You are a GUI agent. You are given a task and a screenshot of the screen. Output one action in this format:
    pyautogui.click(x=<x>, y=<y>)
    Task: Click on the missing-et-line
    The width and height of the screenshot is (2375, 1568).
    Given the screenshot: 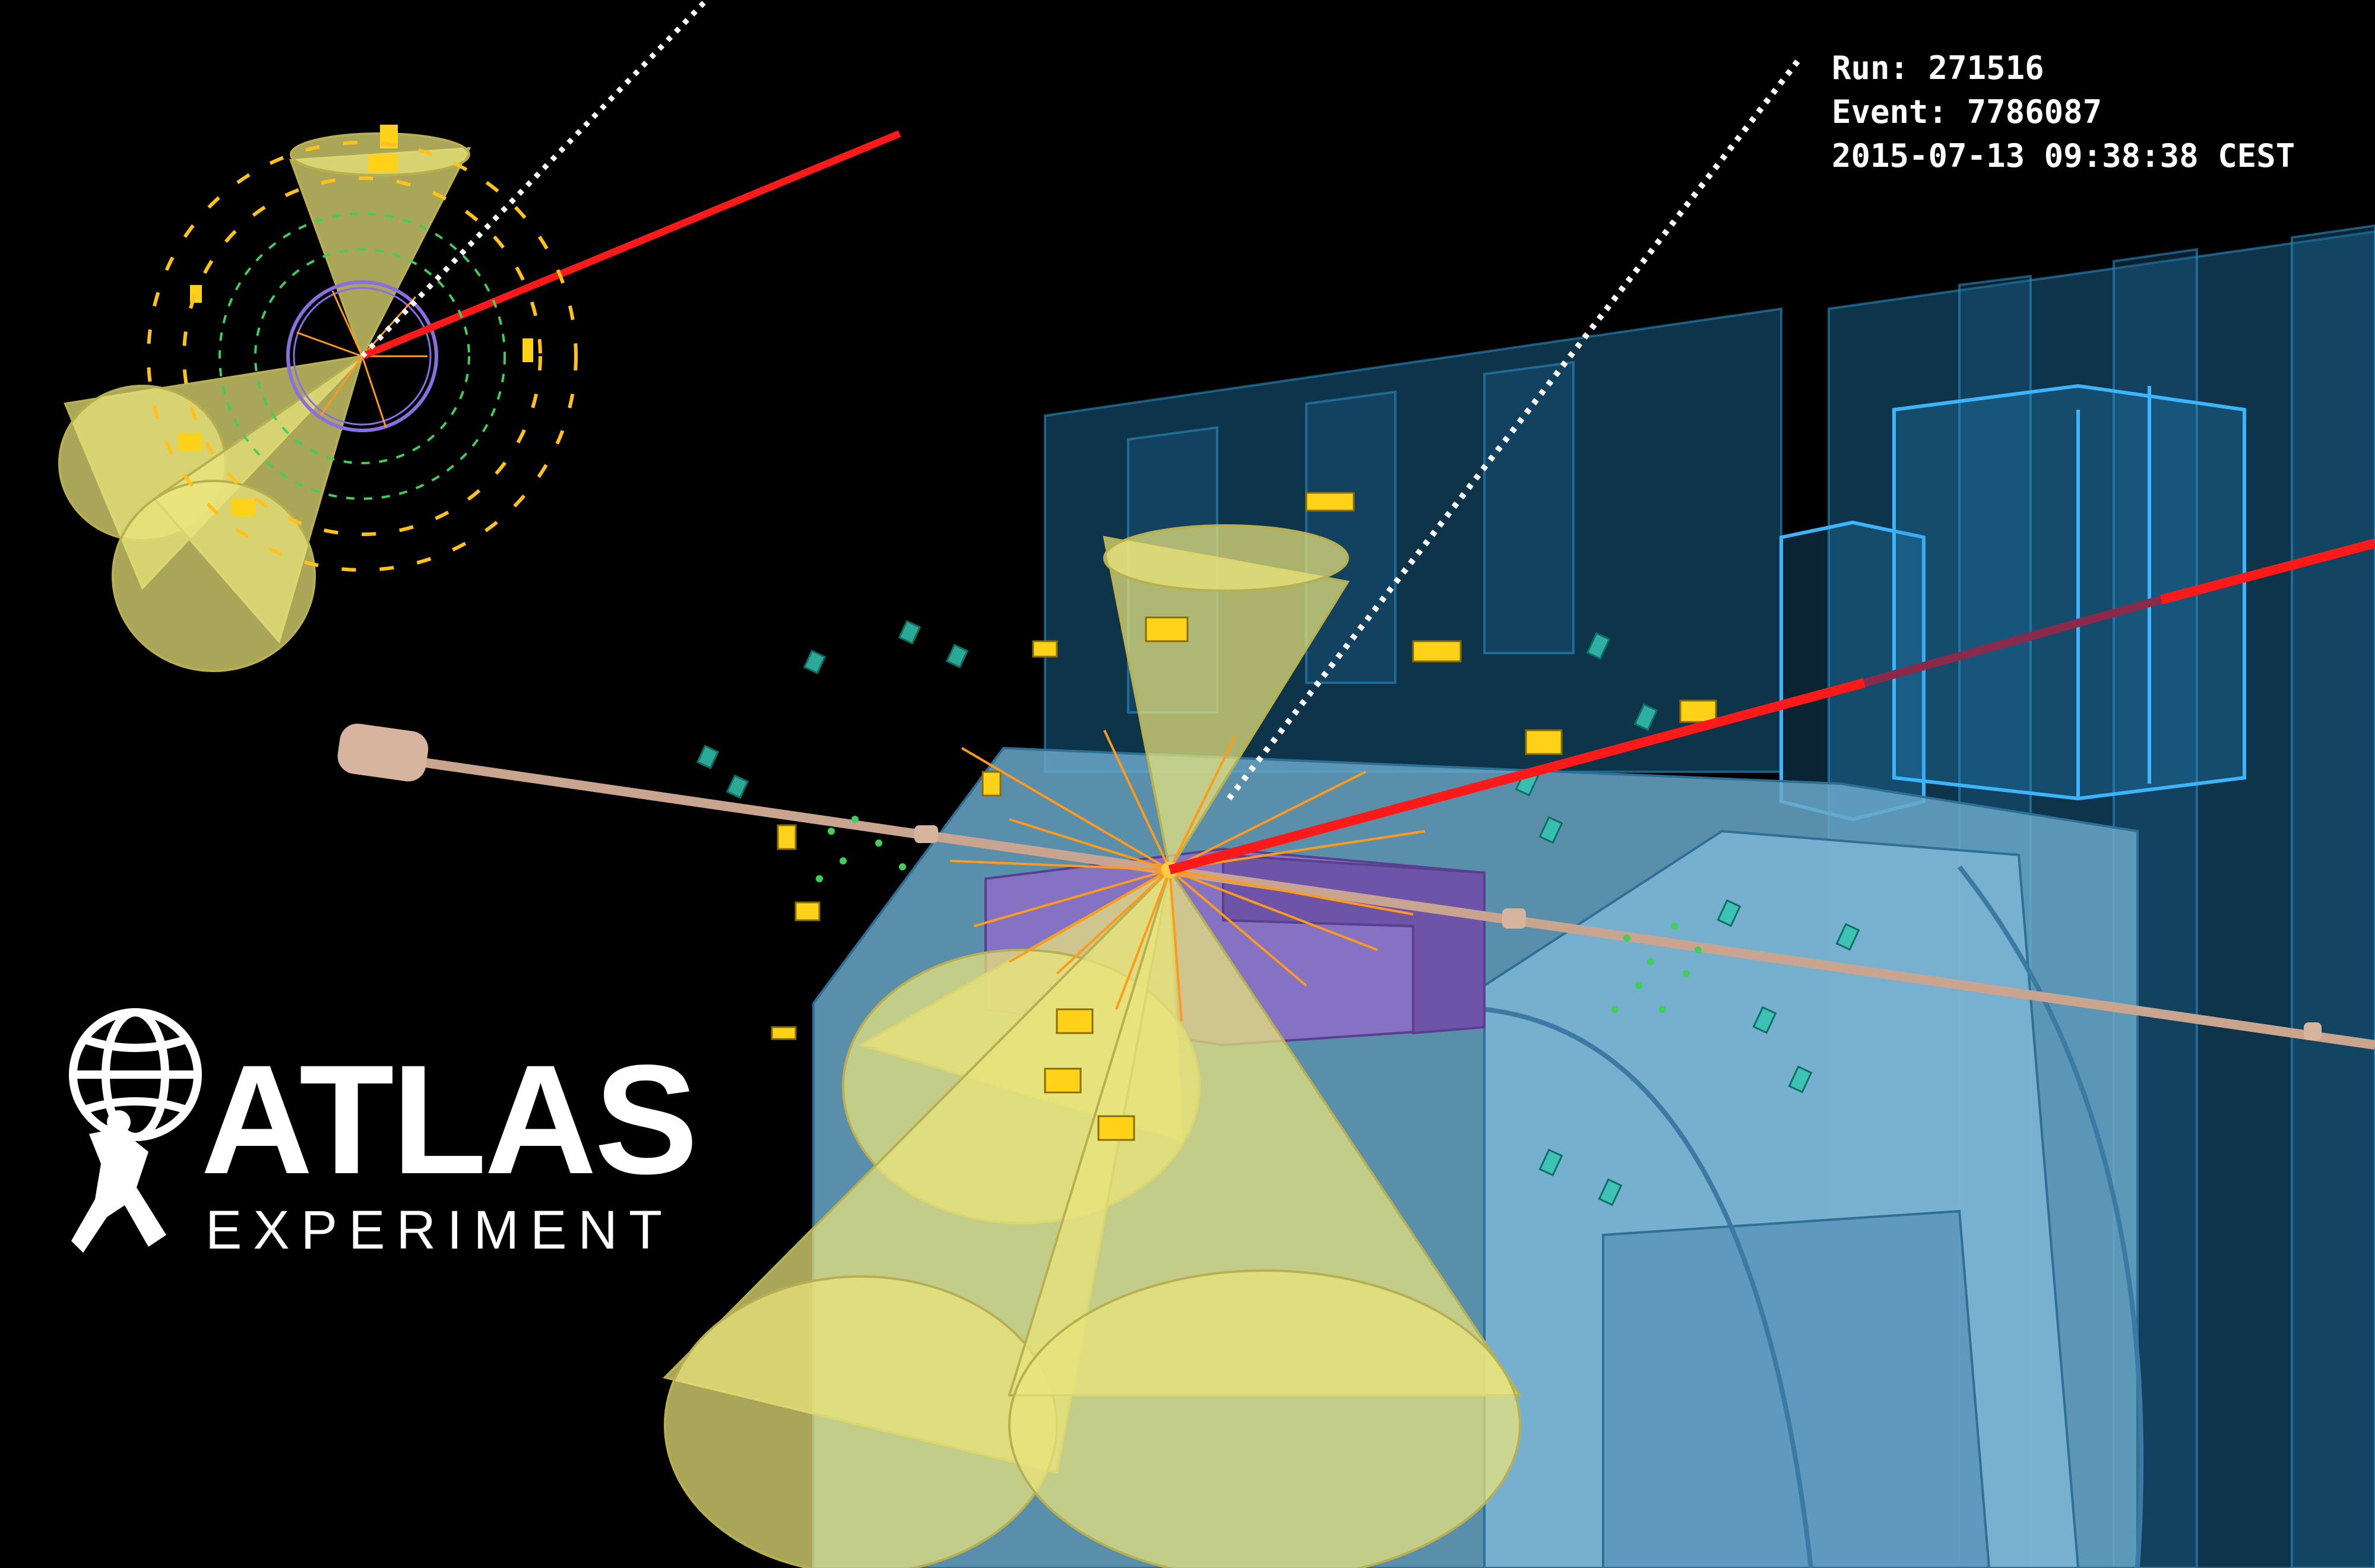 What is the action you would take?
    pyautogui.click(x=1514, y=429)
    